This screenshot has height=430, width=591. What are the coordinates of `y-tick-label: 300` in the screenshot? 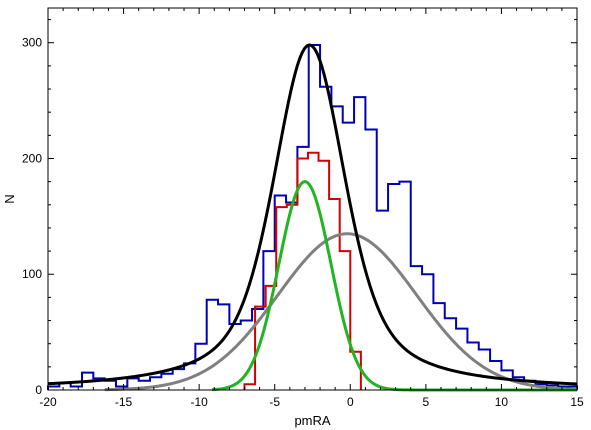 It's located at (32, 43).